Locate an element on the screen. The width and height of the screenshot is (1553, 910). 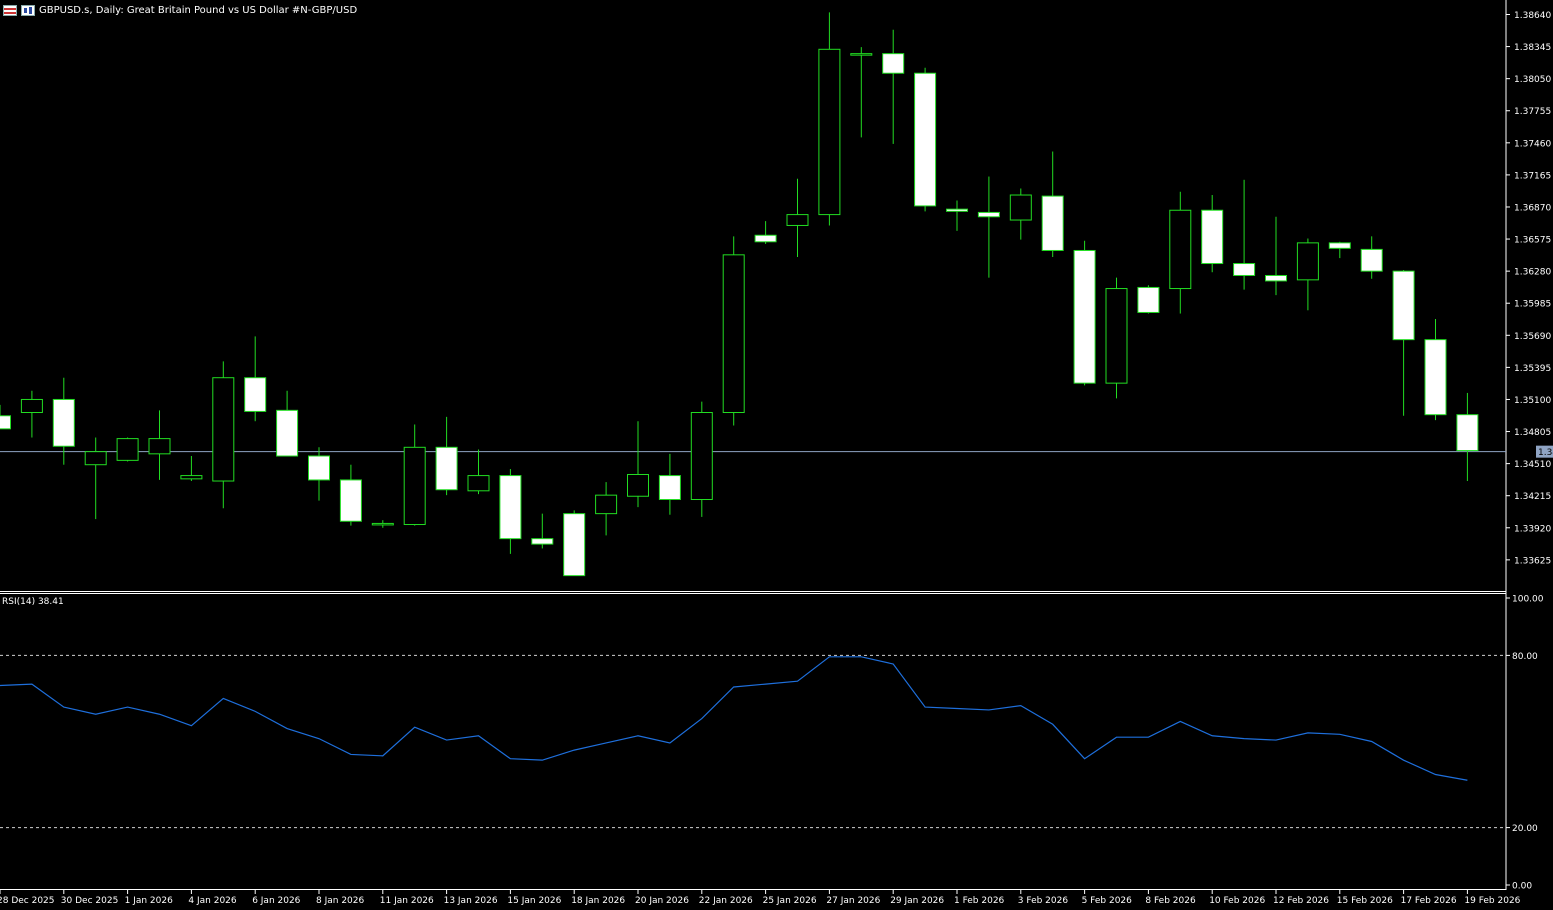
time-tick-label: 8 Jan 2026 is located at coordinates (340, 901).